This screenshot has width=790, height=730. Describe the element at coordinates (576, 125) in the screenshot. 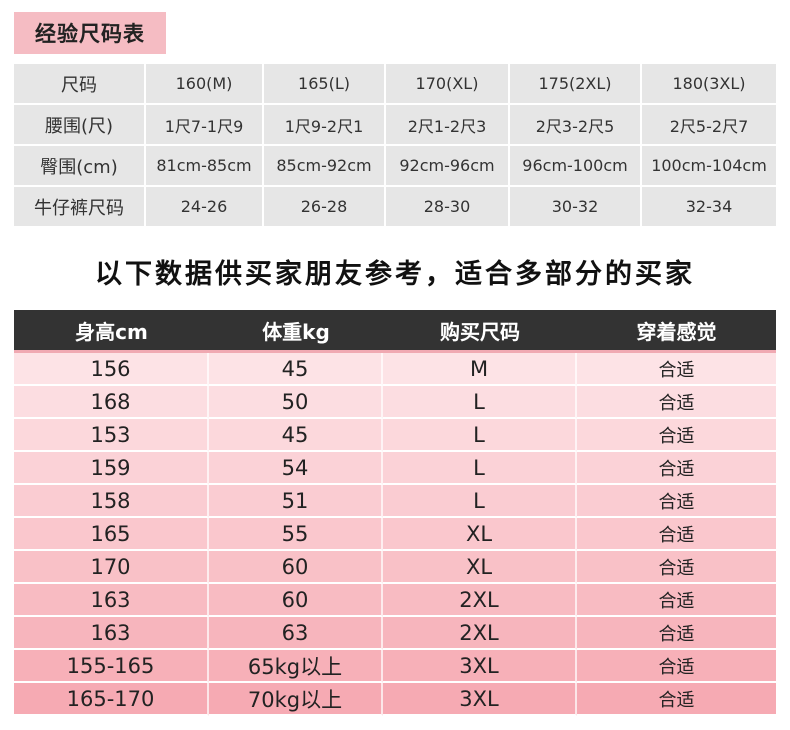

I see `size-cell: 2尺3-2尺5` at that location.